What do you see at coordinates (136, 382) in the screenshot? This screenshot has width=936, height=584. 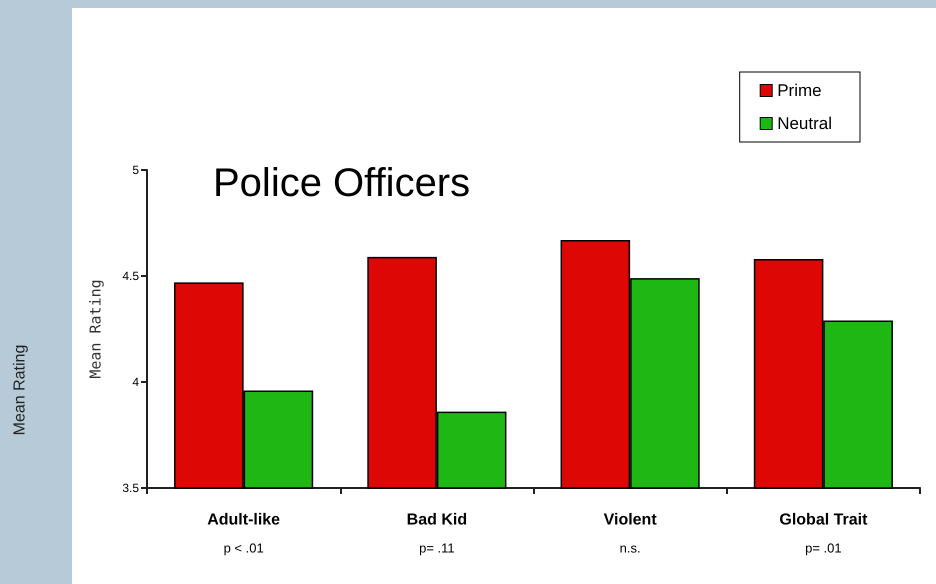 I see `y-tick-label: 4` at bounding box center [136, 382].